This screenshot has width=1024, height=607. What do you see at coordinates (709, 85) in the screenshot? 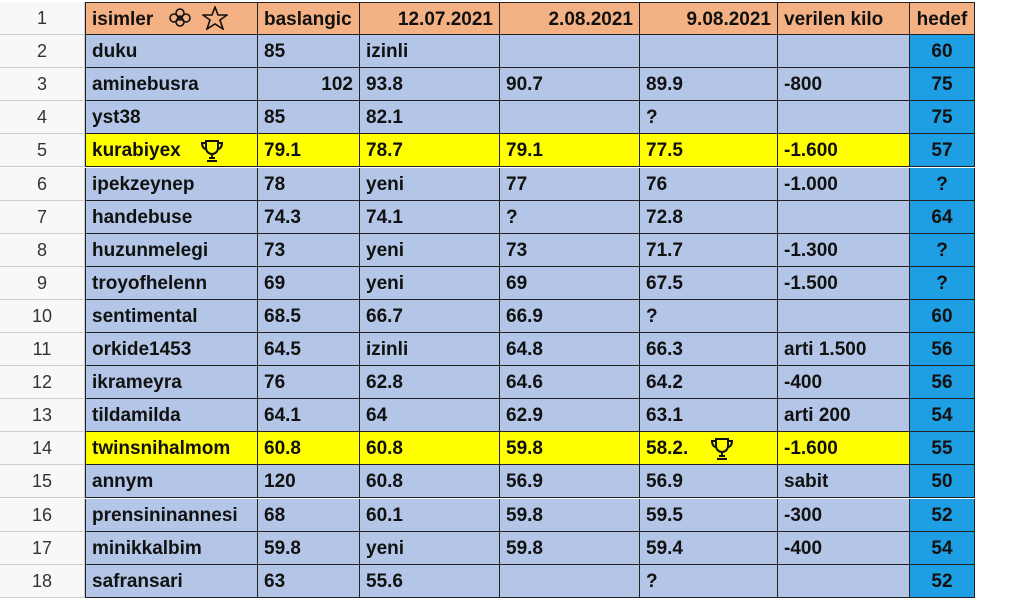
I see `data-cell: 89.9` at bounding box center [709, 85].